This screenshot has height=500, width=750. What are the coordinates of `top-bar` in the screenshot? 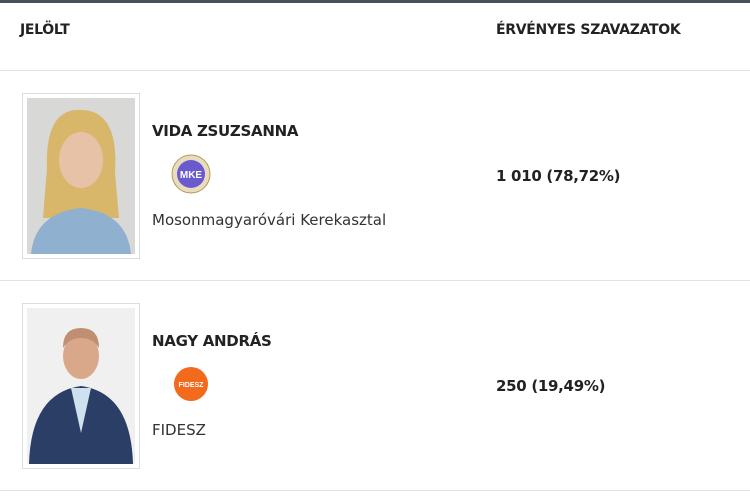 It's located at (375, 1).